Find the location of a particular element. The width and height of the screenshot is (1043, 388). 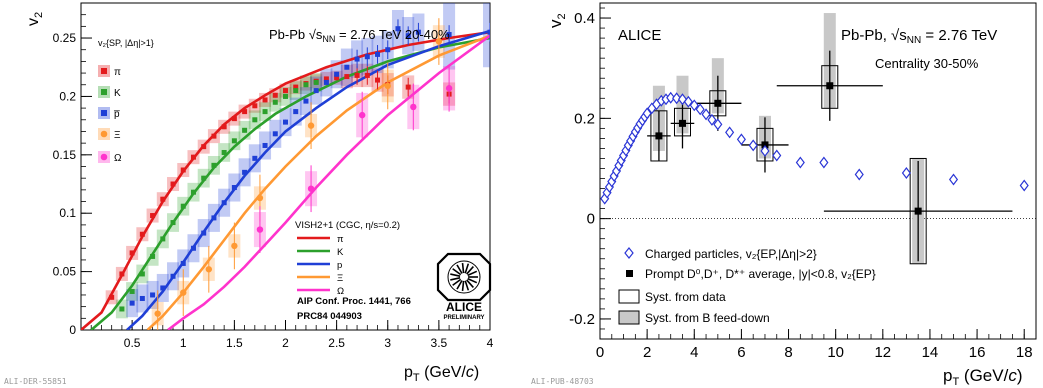

alice-logo-octagon is located at coordinates (464, 277).